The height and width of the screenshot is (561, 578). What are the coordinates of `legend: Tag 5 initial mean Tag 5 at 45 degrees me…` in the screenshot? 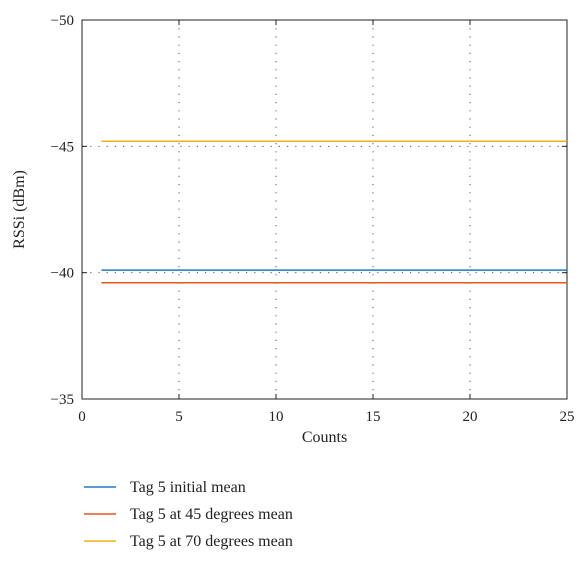 It's located at (188, 514).